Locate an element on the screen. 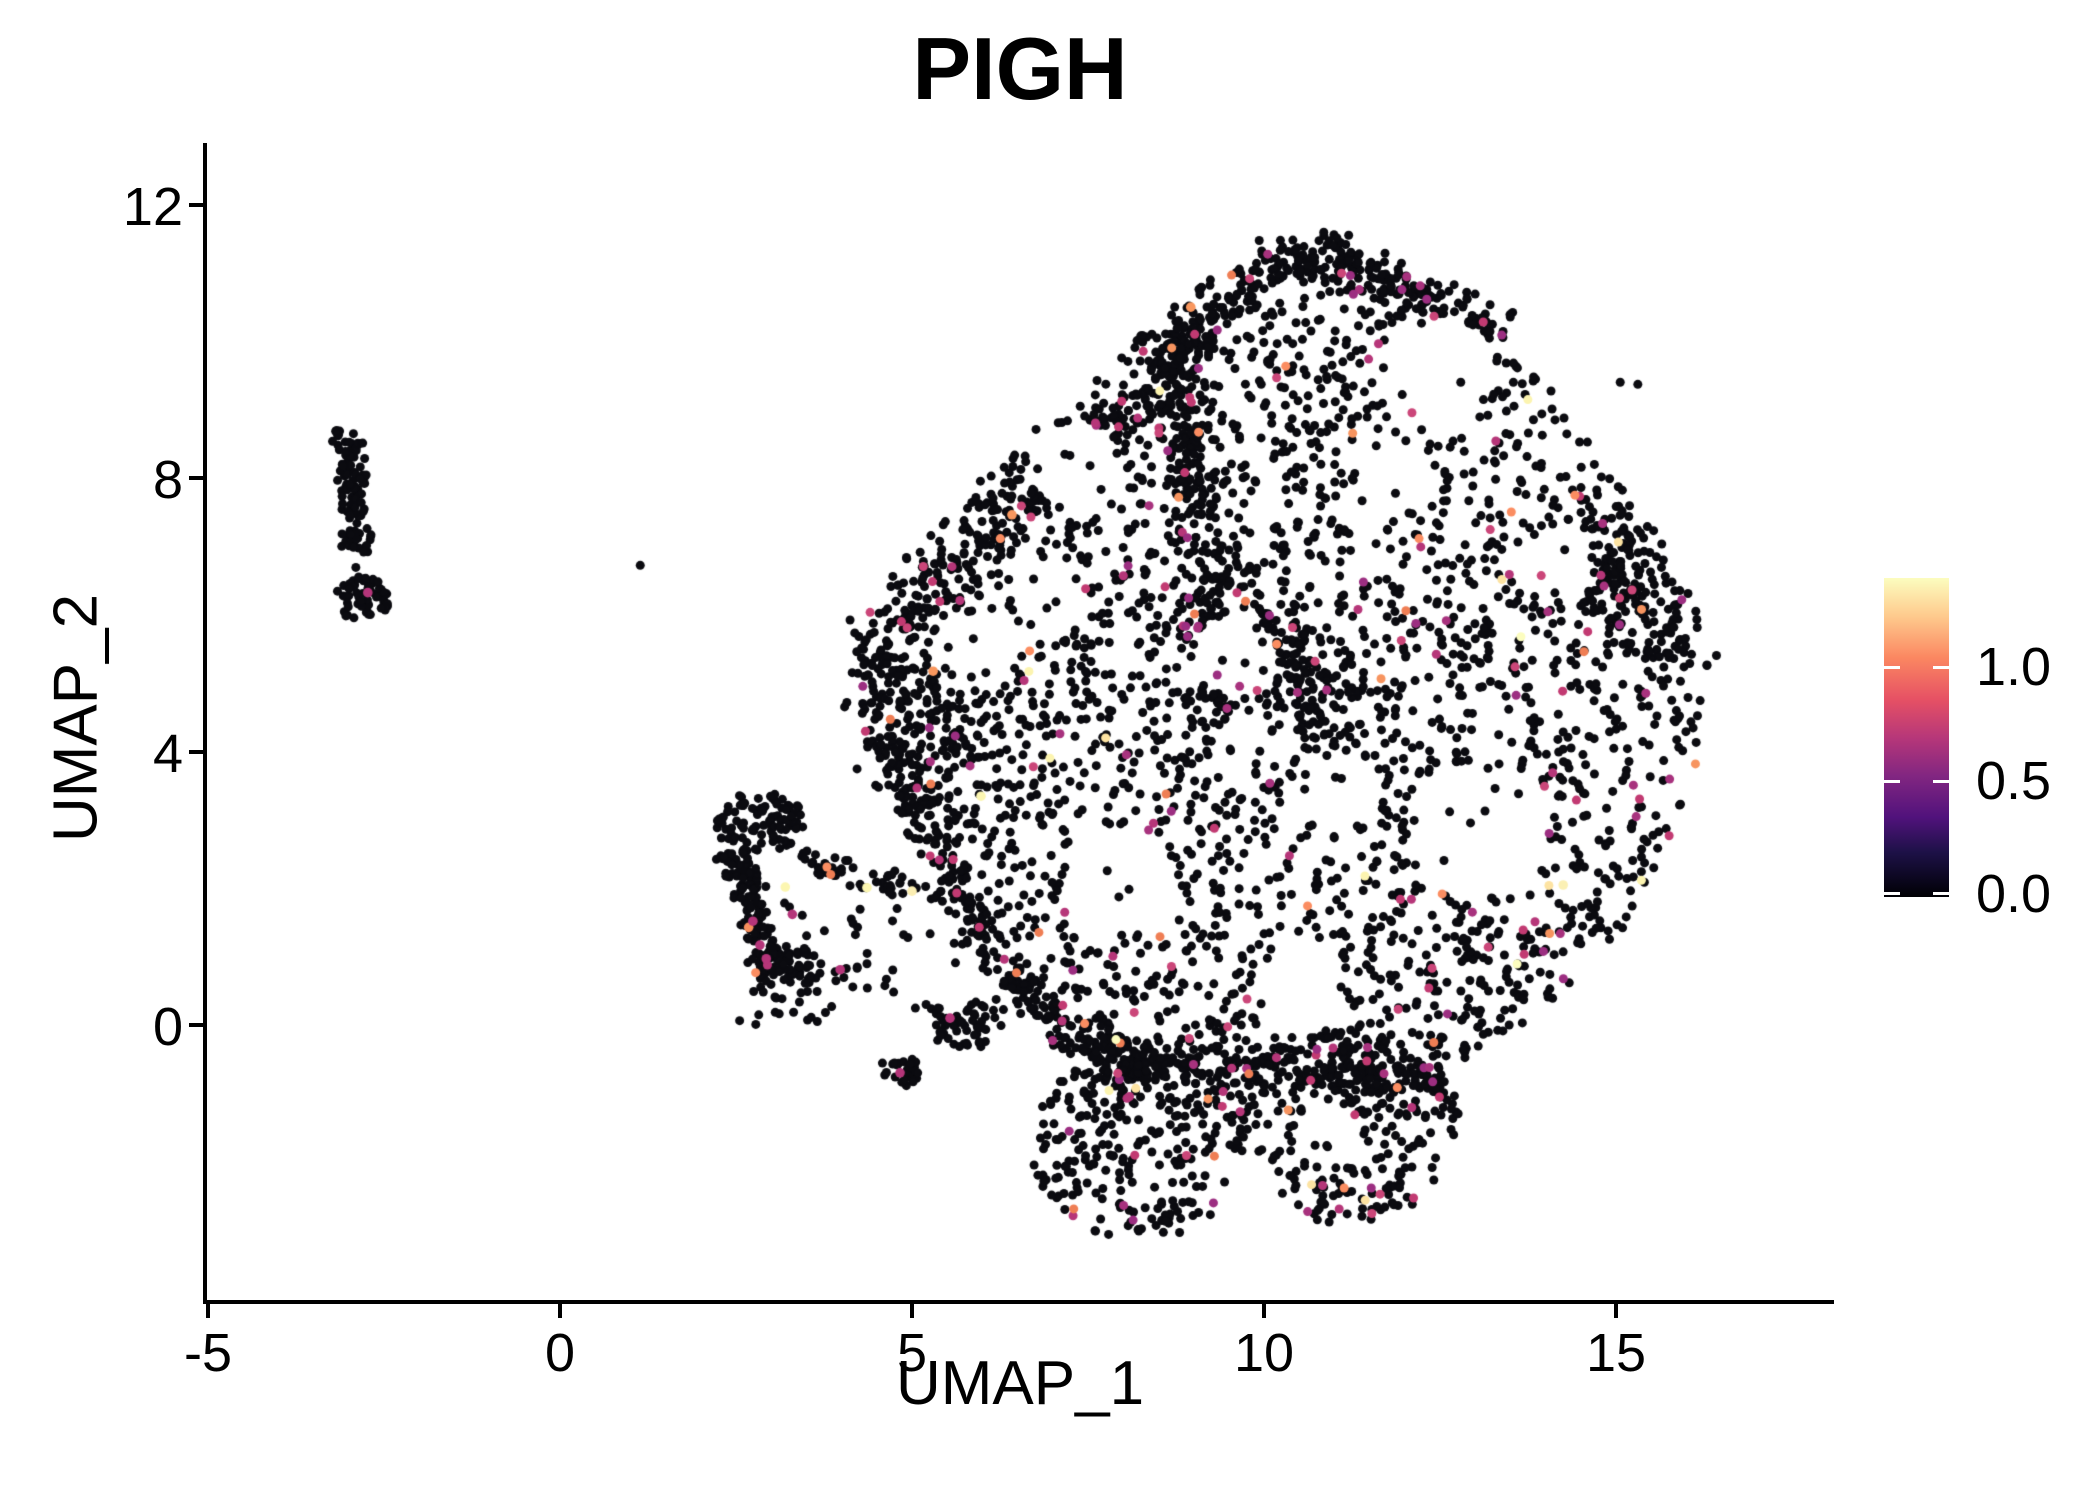  y-tick-label: 0 is located at coordinates (167, 1027).